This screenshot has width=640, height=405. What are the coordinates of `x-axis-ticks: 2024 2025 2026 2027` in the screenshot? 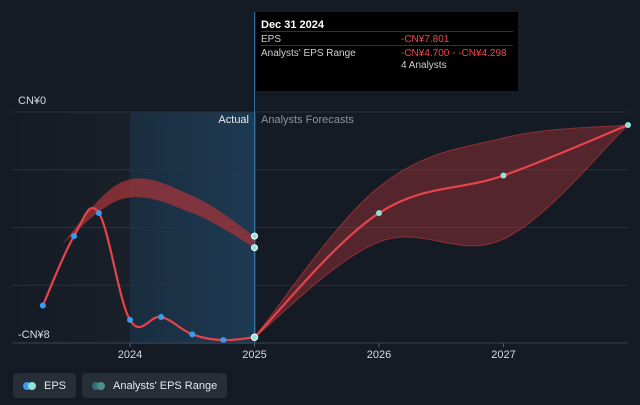 It's located at (320, 351).